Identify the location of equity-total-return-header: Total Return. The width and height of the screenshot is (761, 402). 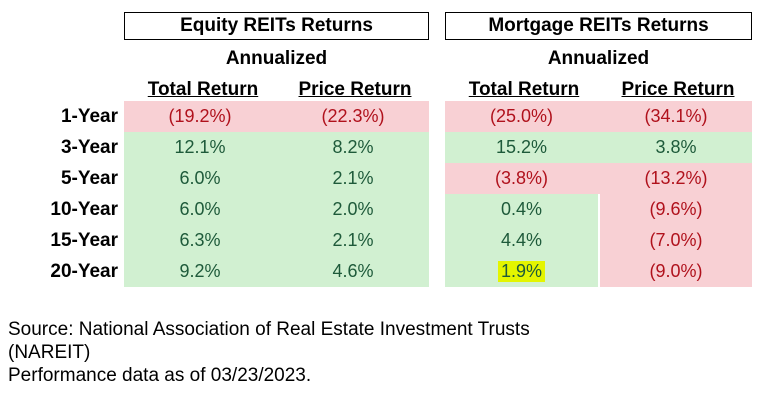
(203, 89).